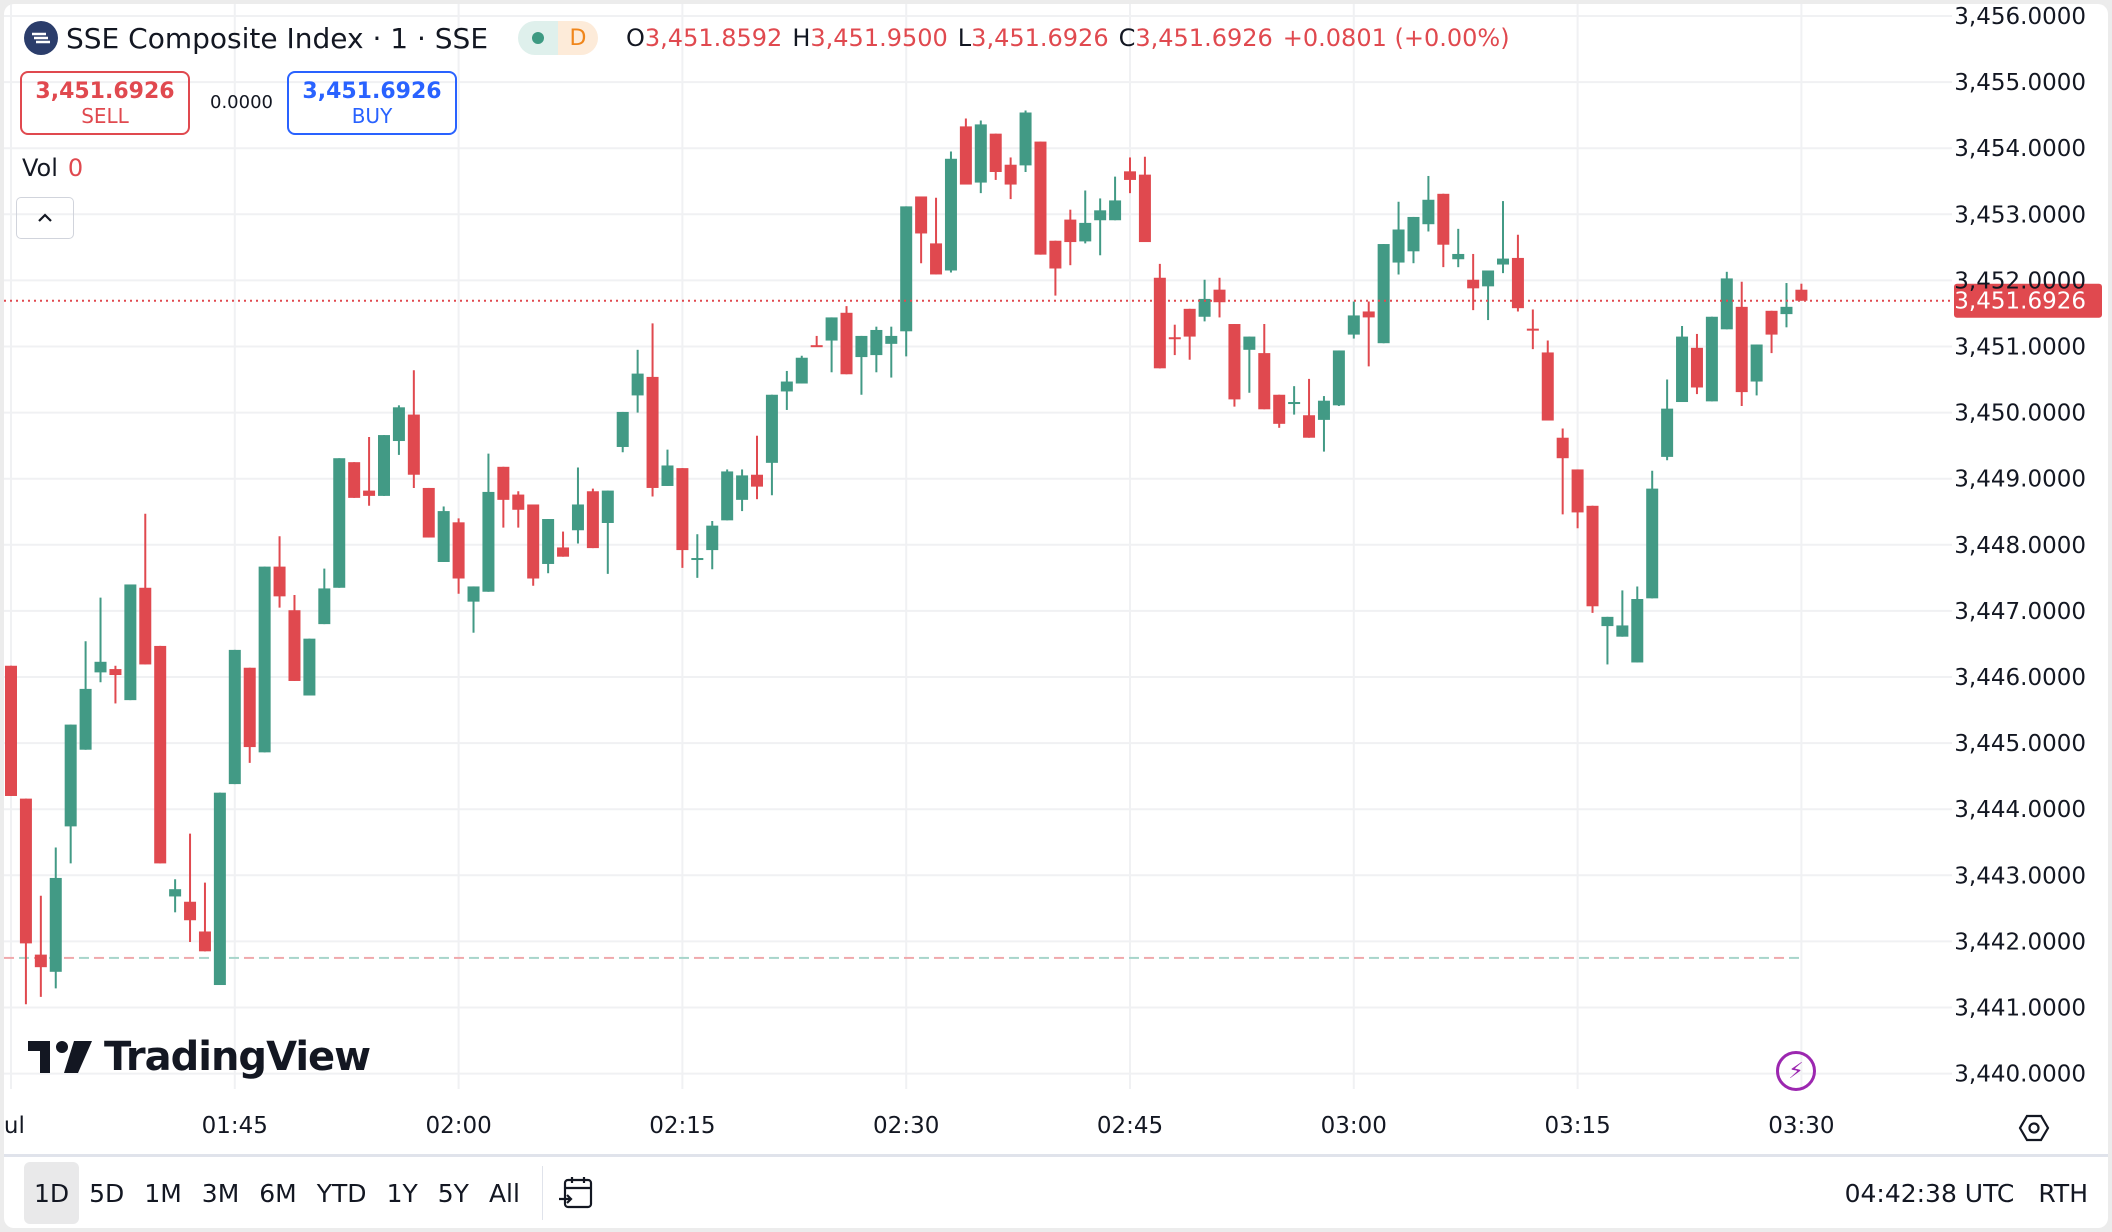 The image size is (2112, 1232). I want to click on ohlc-open: O3,451.8592, so click(704, 38).